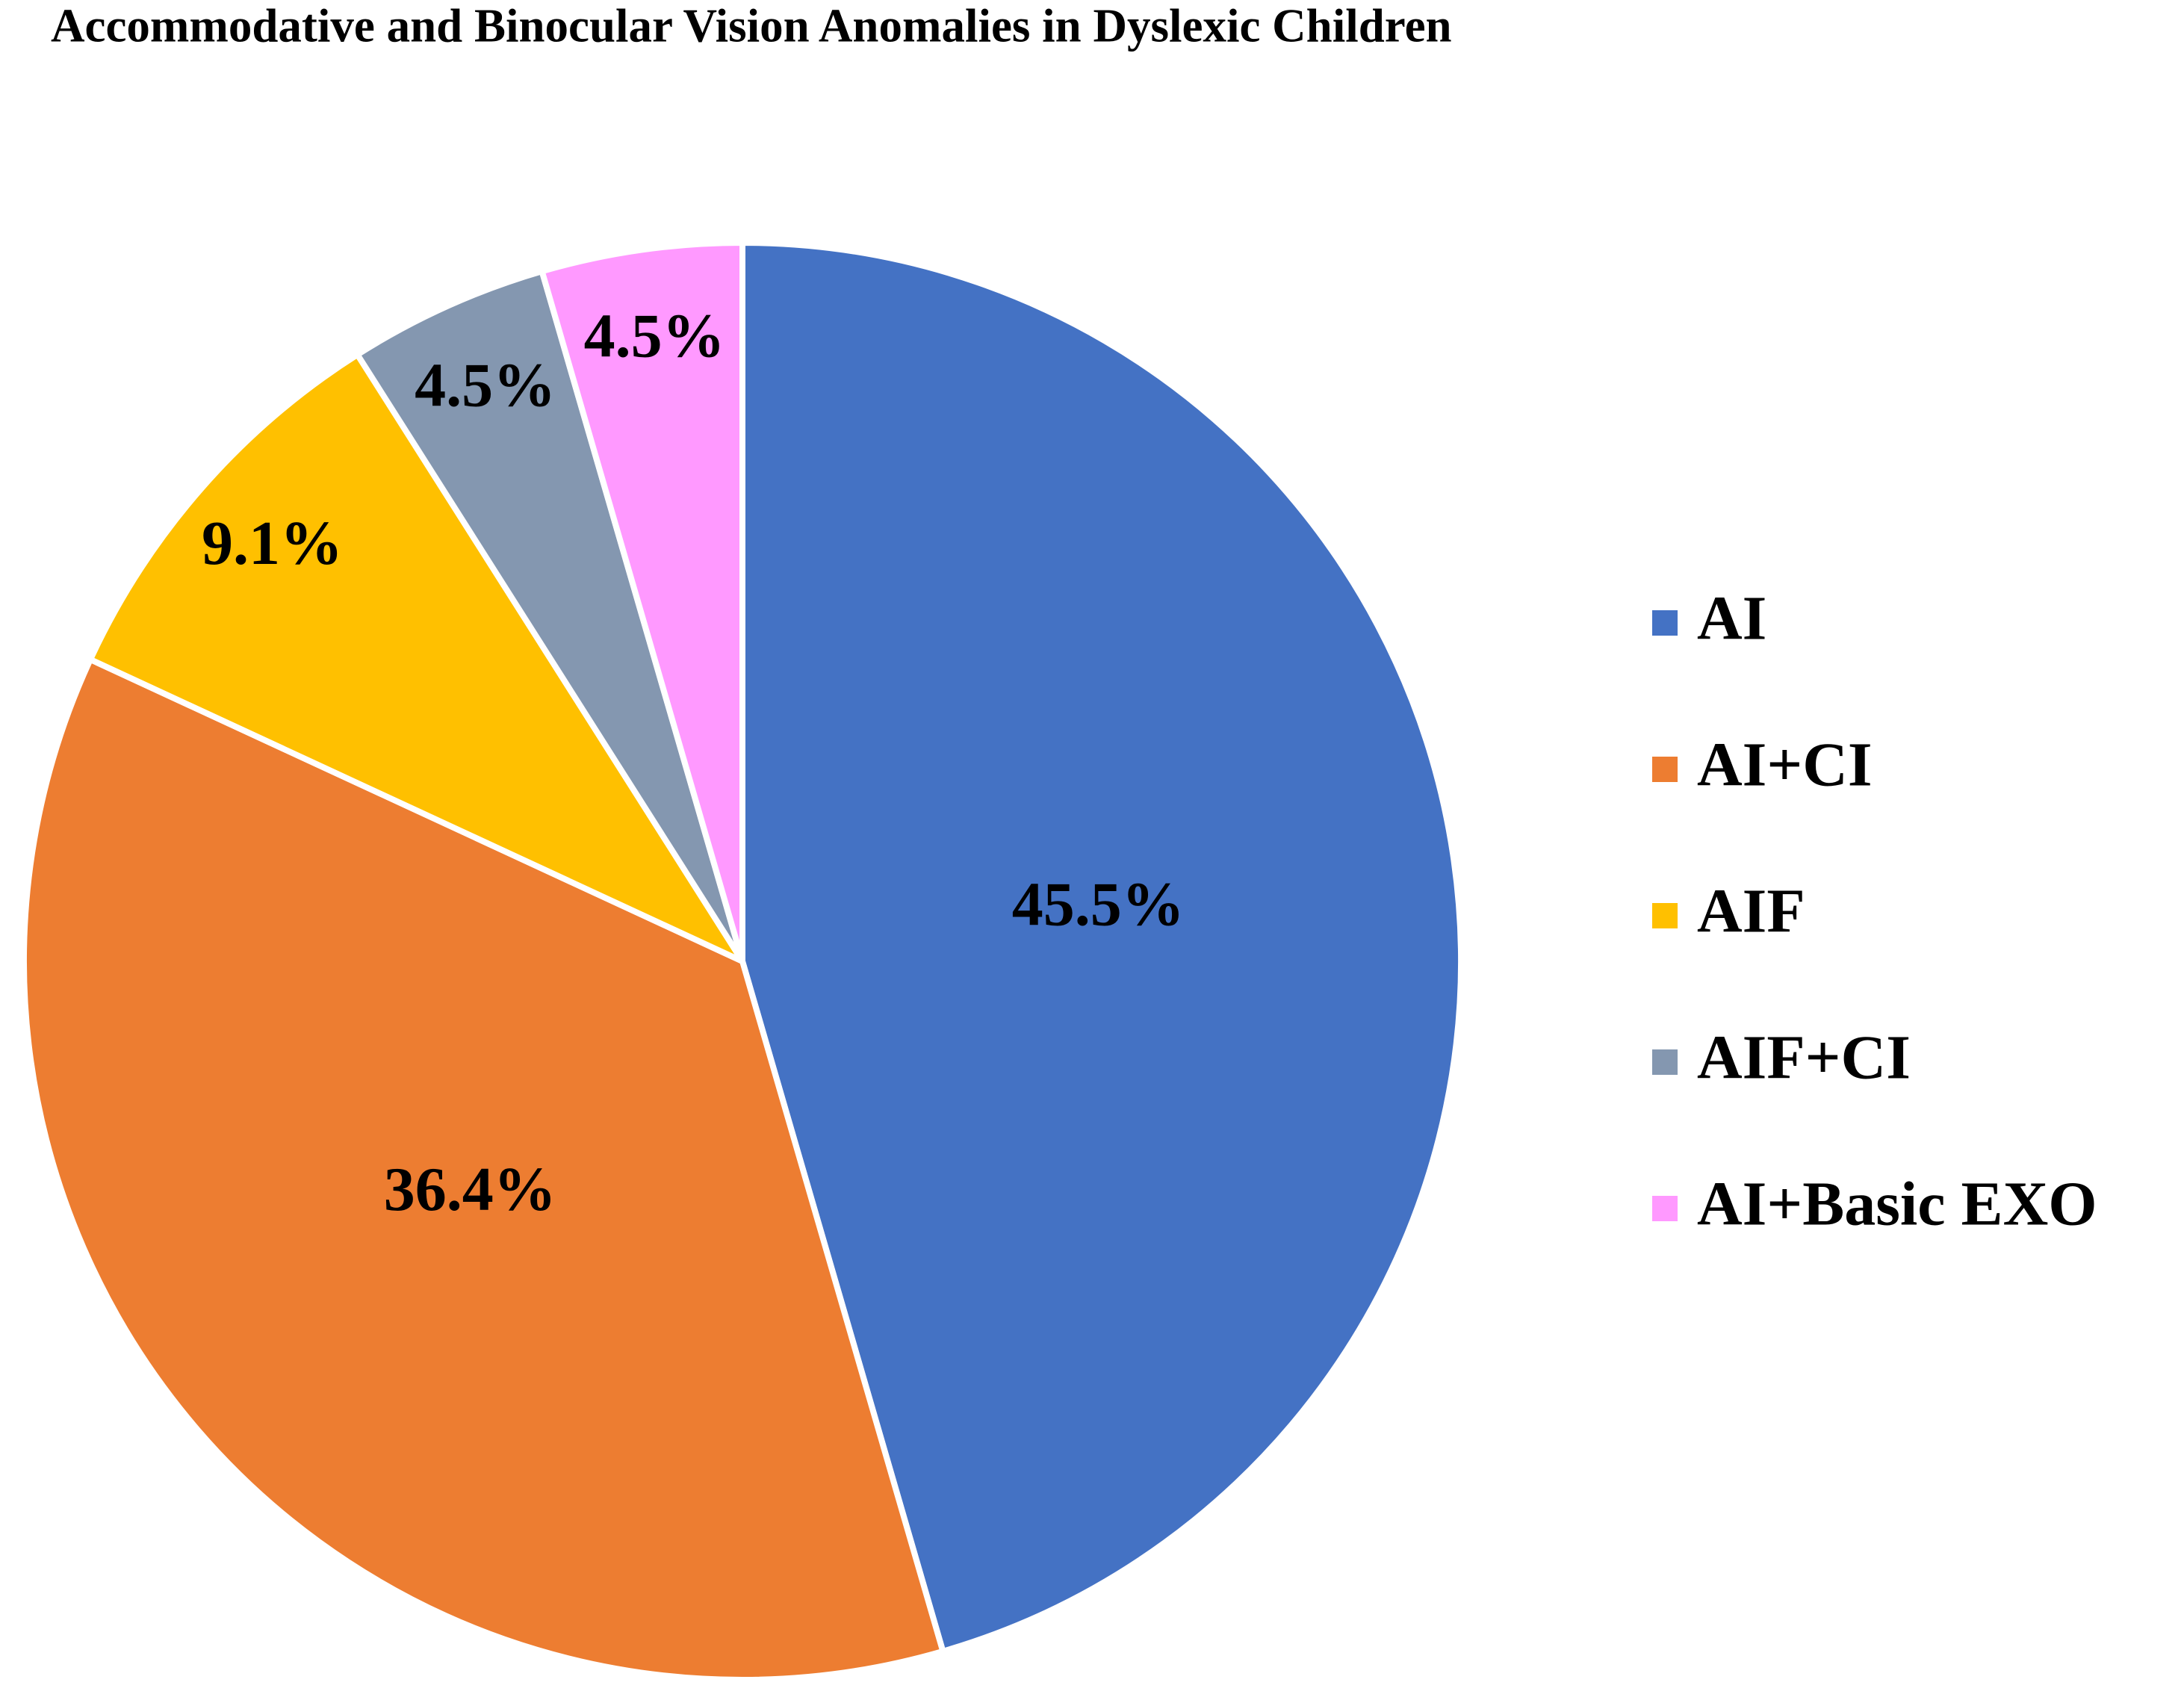 The height and width of the screenshot is (1703, 2184). Describe the element at coordinates (1897, 1203) in the screenshot. I see `legend-label: AI+Basic EXO` at that location.